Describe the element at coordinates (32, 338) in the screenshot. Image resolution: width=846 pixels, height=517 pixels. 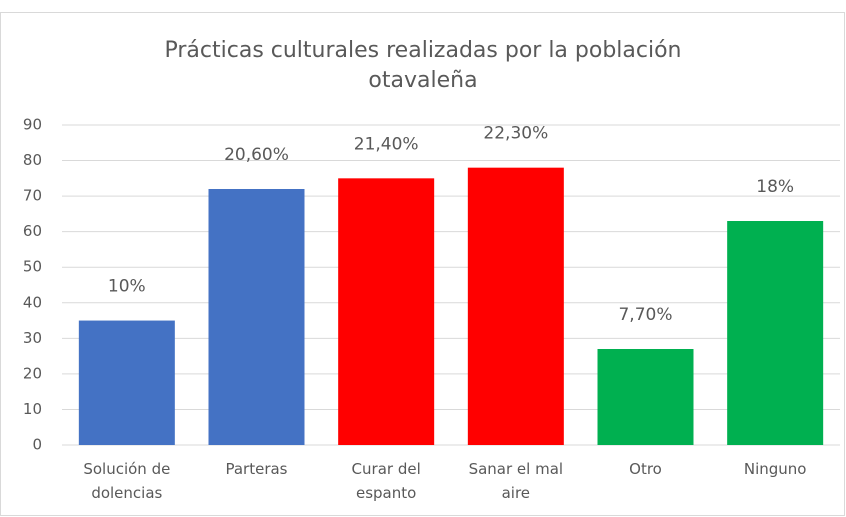
I see `y-tick-label: 30` at that location.